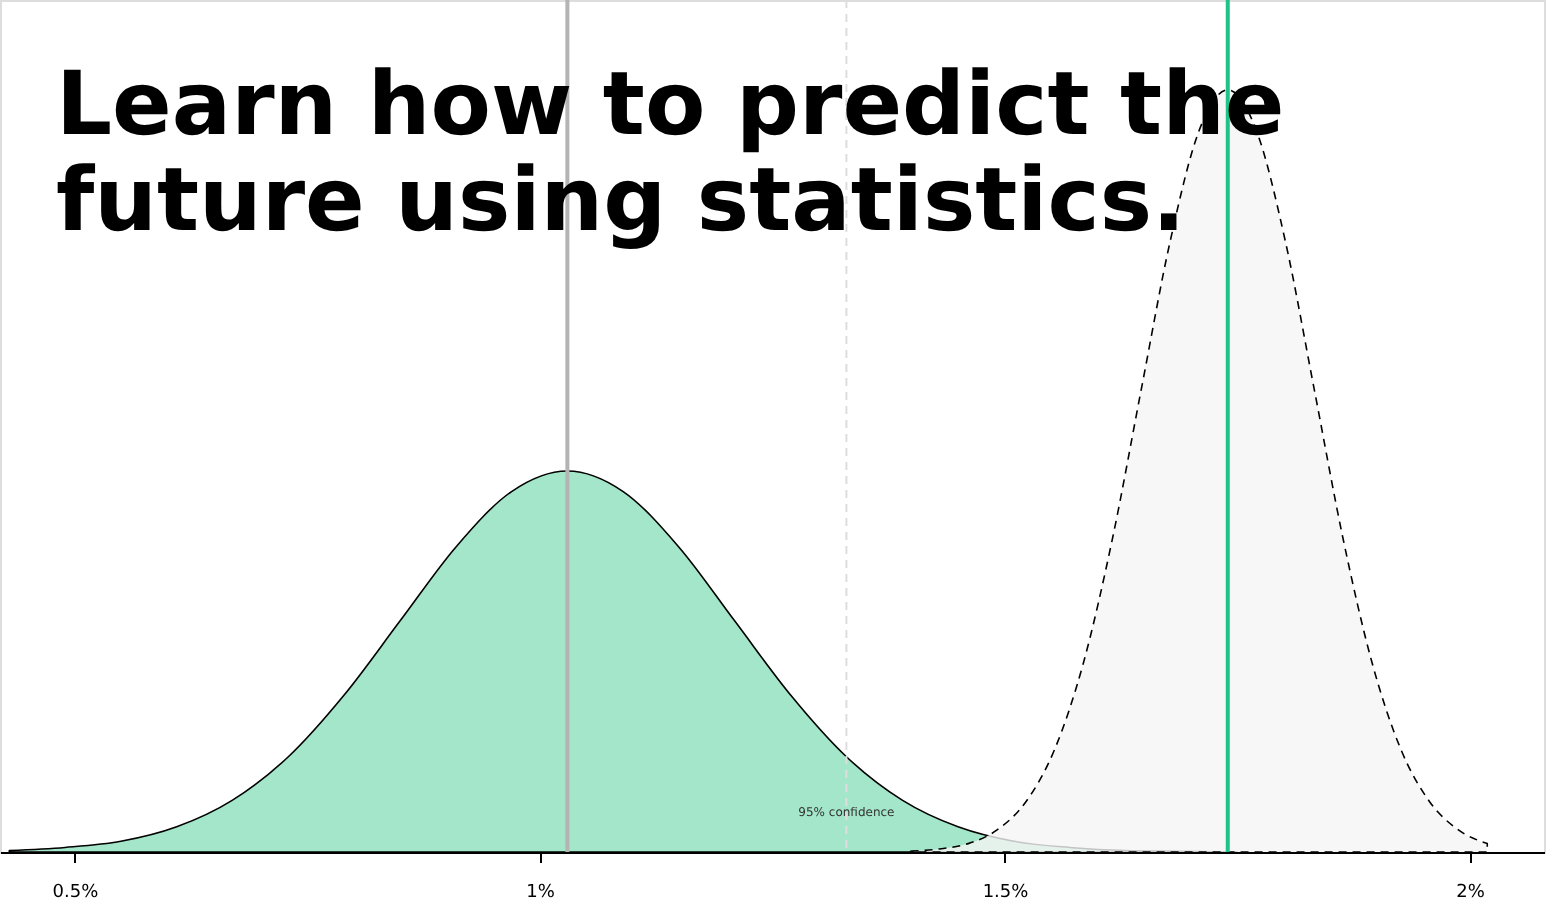 The width and height of the screenshot is (1556, 914). I want to click on x-tick-label: 0.5%, so click(76, 893).